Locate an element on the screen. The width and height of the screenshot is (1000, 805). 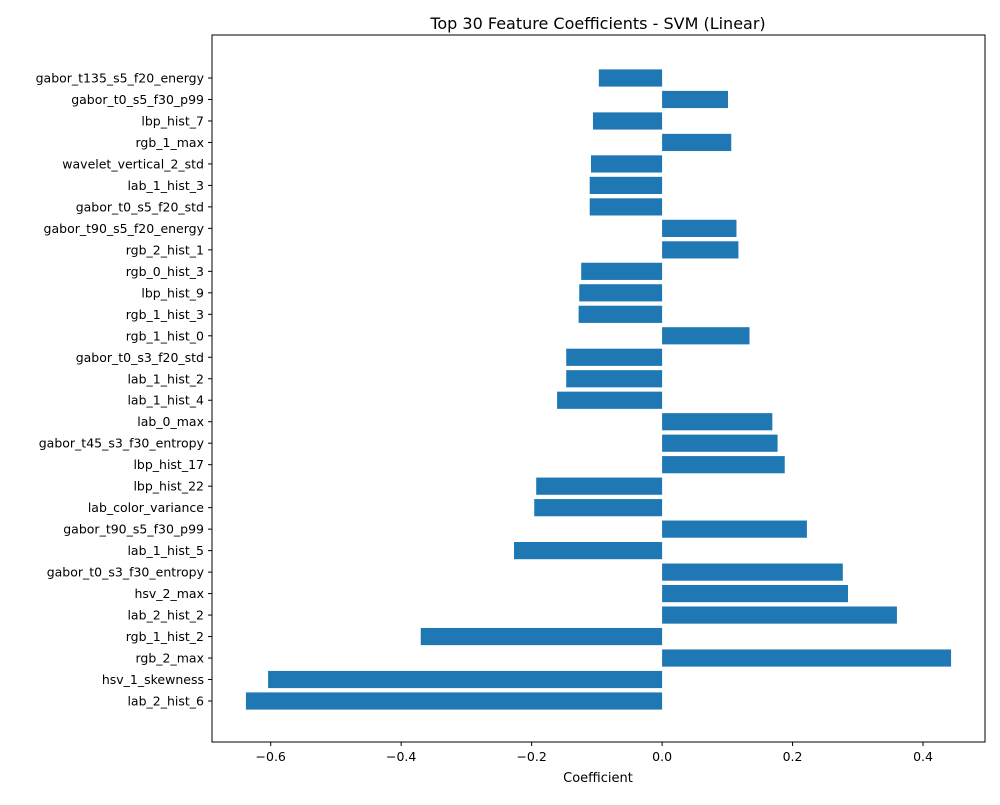
y-tick-label: lab_color_variance is located at coordinates (146, 507).